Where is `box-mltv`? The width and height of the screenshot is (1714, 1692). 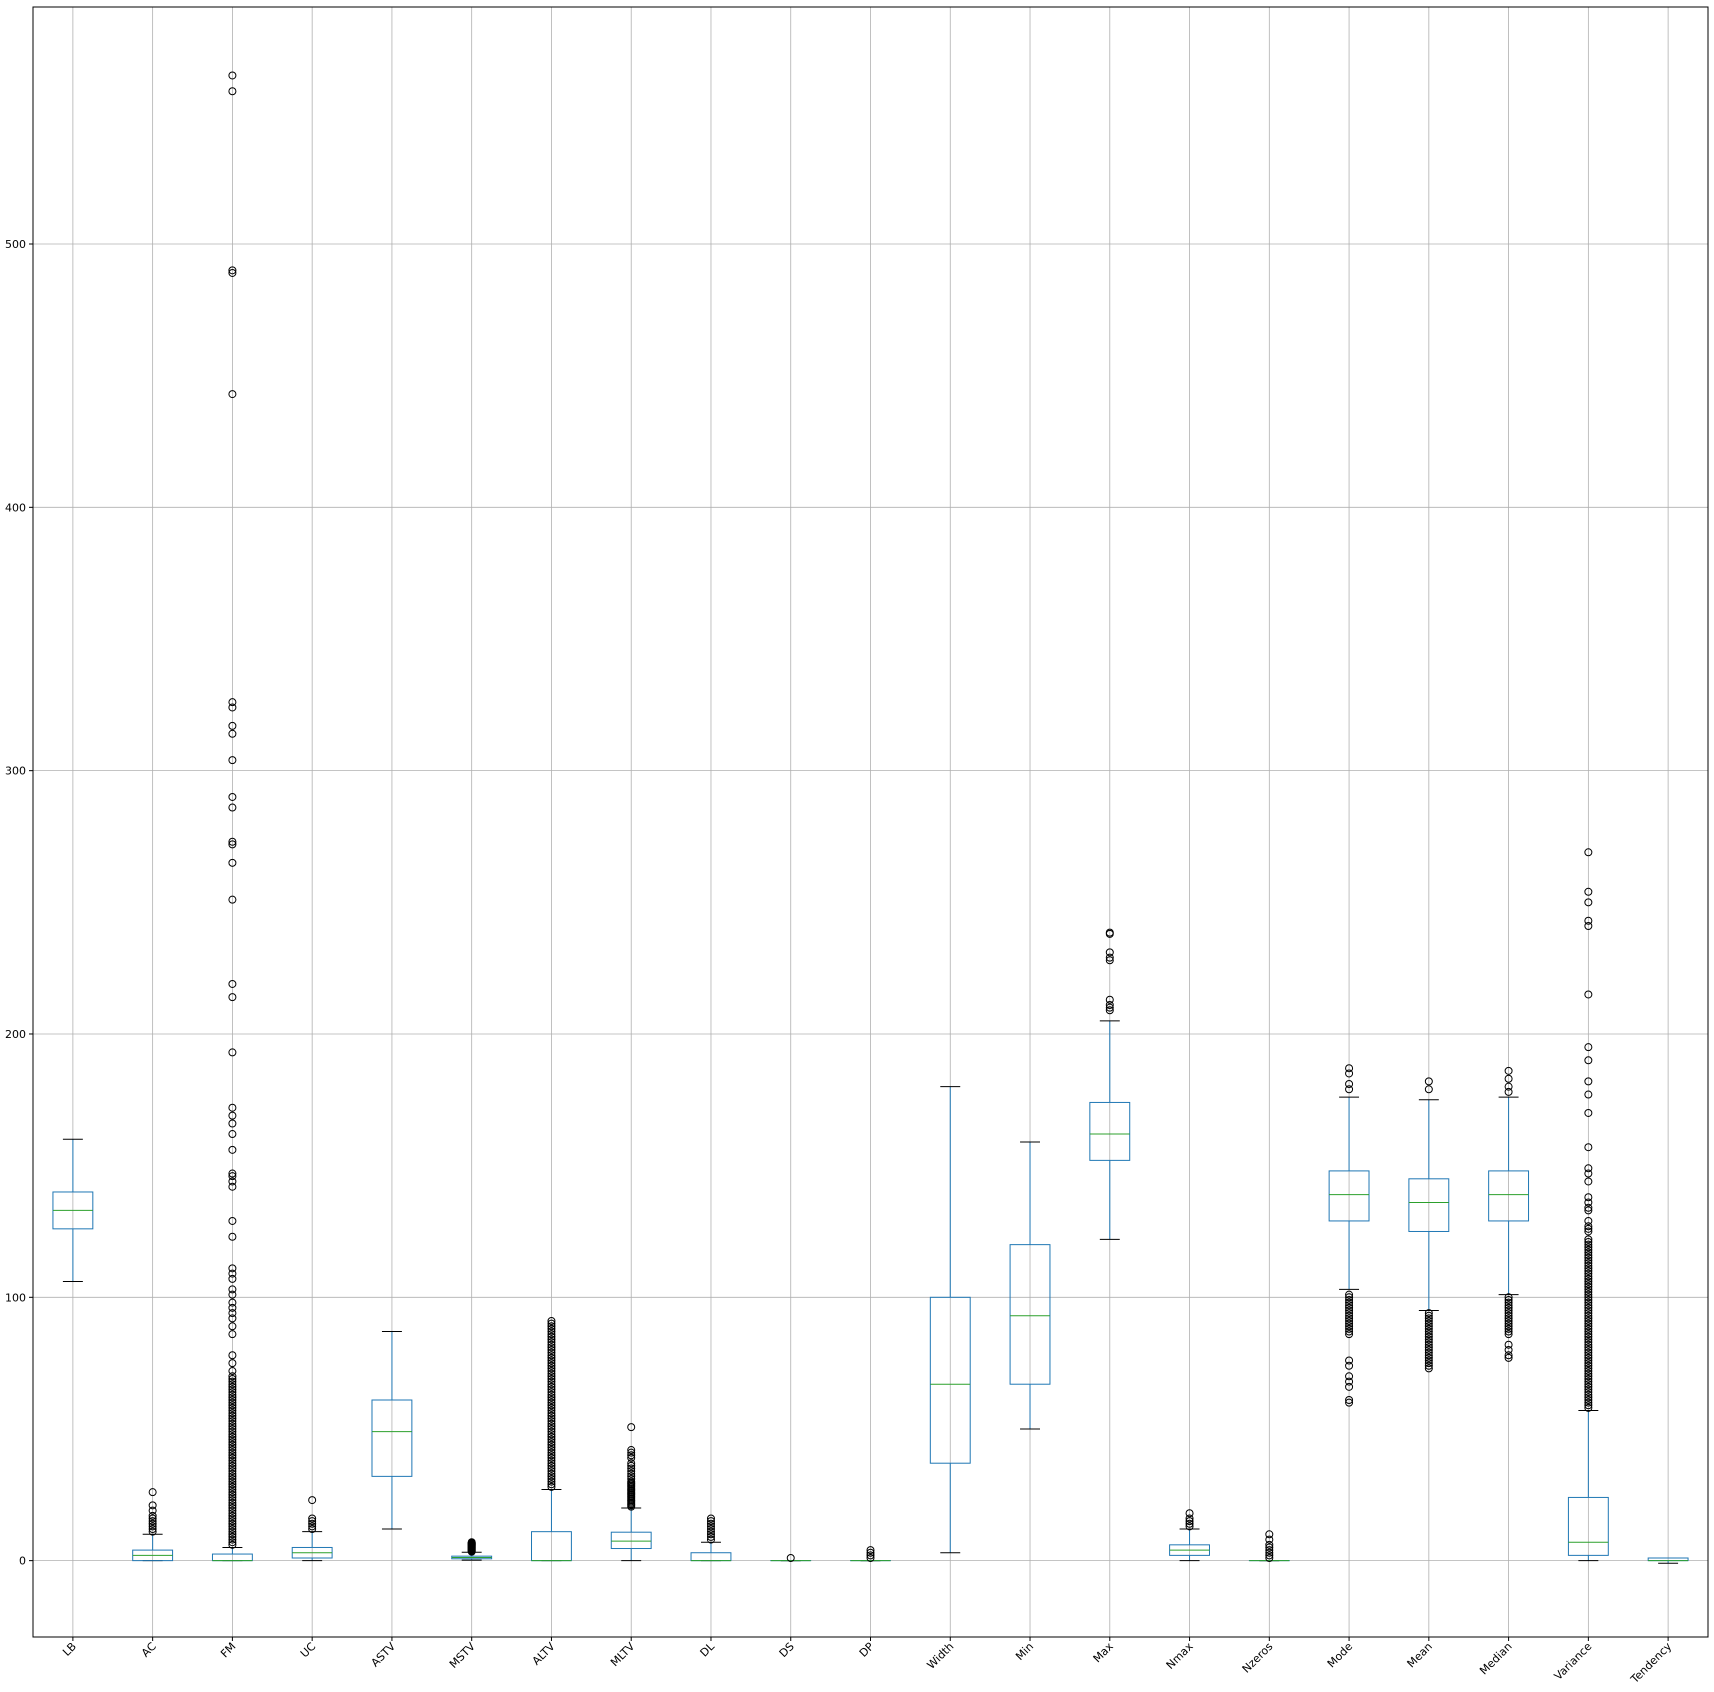
box-mltv is located at coordinates (631, 1492).